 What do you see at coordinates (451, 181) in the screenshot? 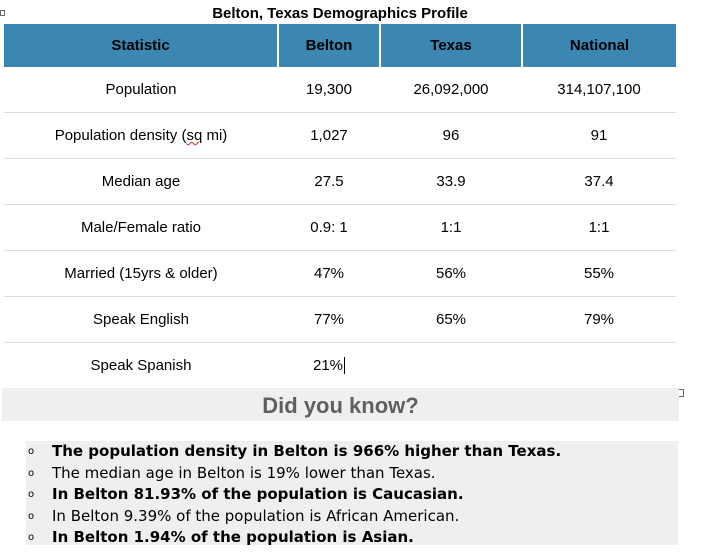
I see `texas-value: 33.9` at bounding box center [451, 181].